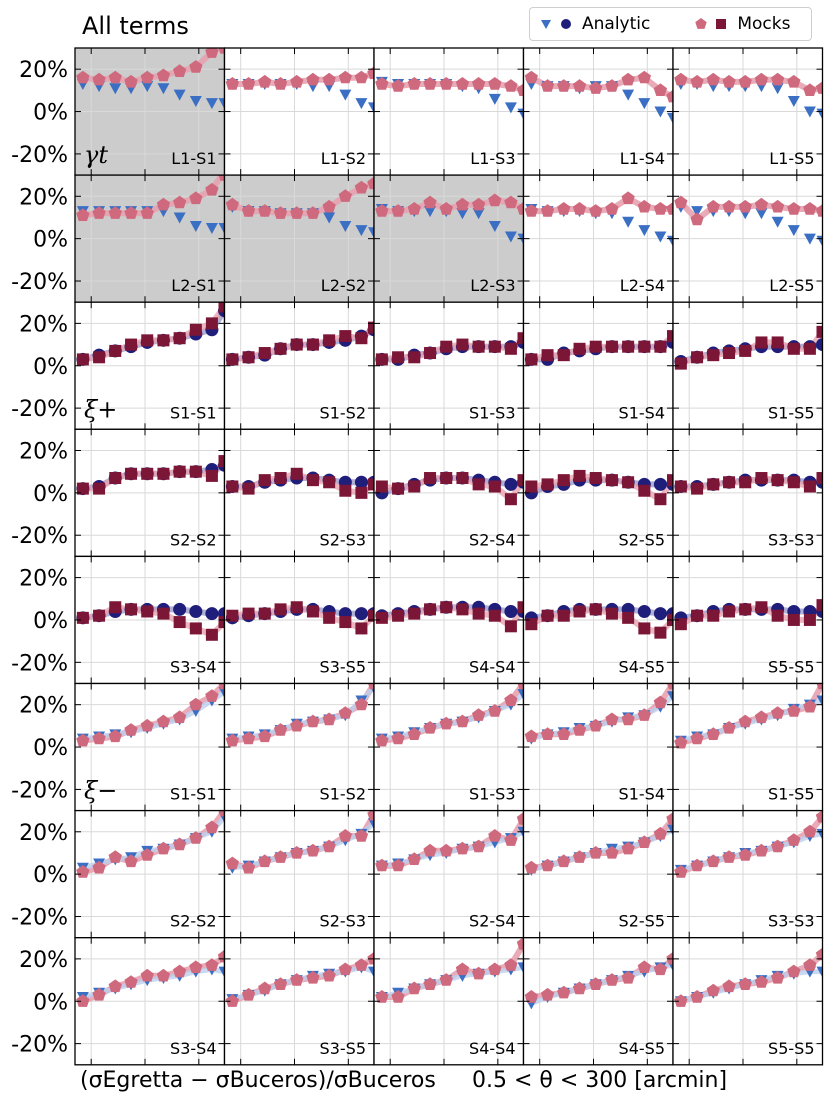 Image resolution: width=830 pixels, height=1107 pixels. I want to click on mocks-marker-icon, so click(711, 23).